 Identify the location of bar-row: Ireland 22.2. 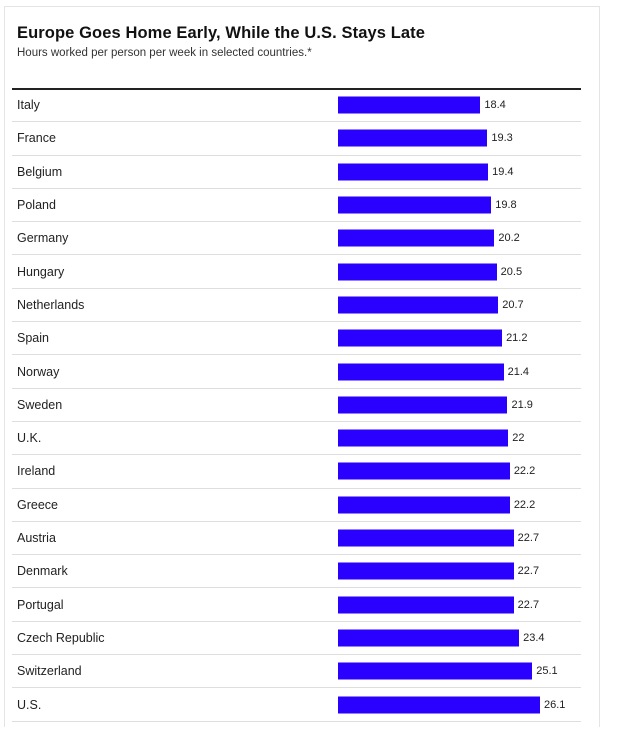
(296, 472).